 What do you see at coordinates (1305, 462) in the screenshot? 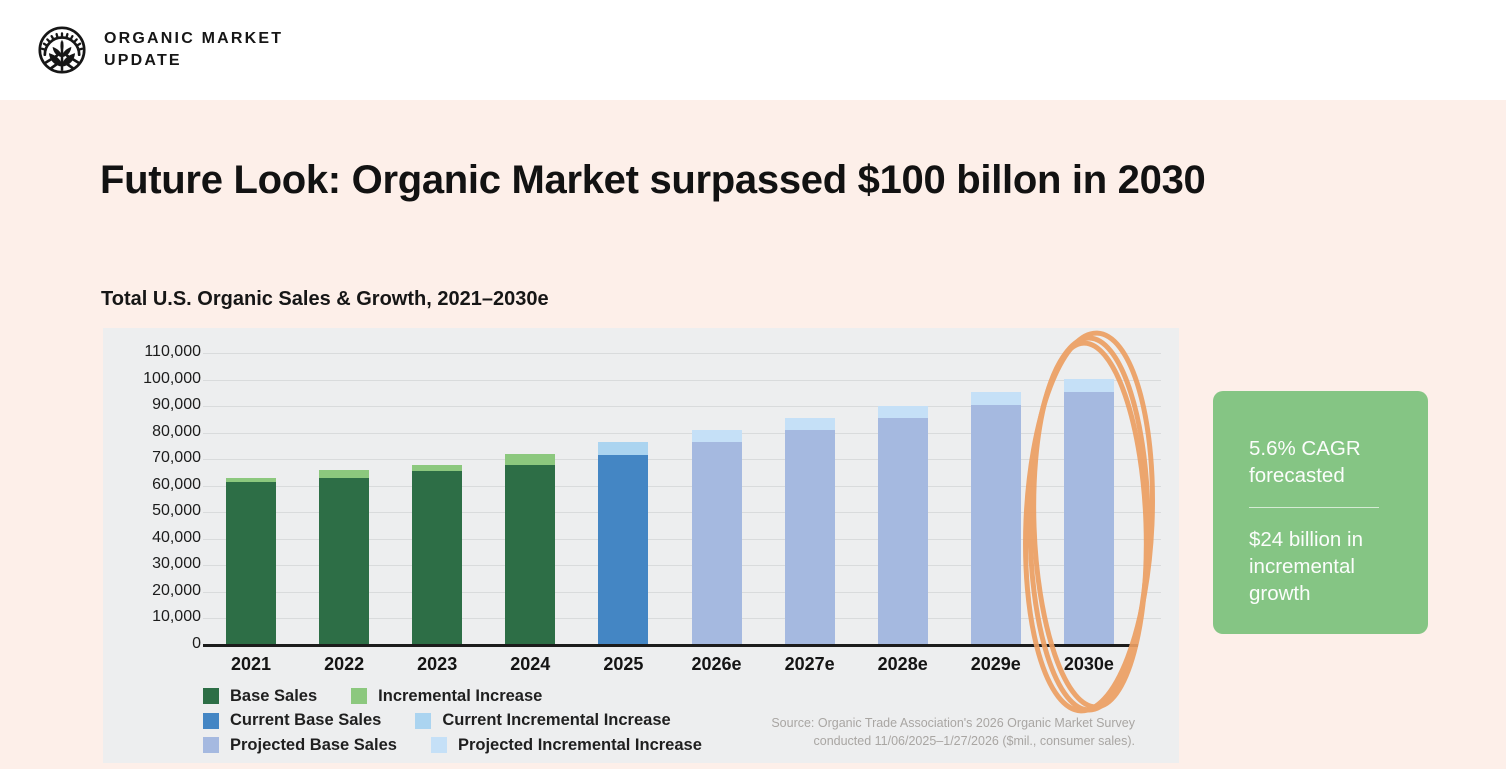
I see `callout-cagr-stat: 5.6% CAGR forecasted` at bounding box center [1305, 462].